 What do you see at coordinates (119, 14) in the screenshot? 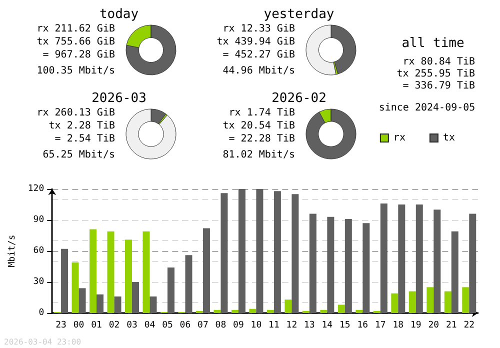
I see `chart-title: today` at bounding box center [119, 14].